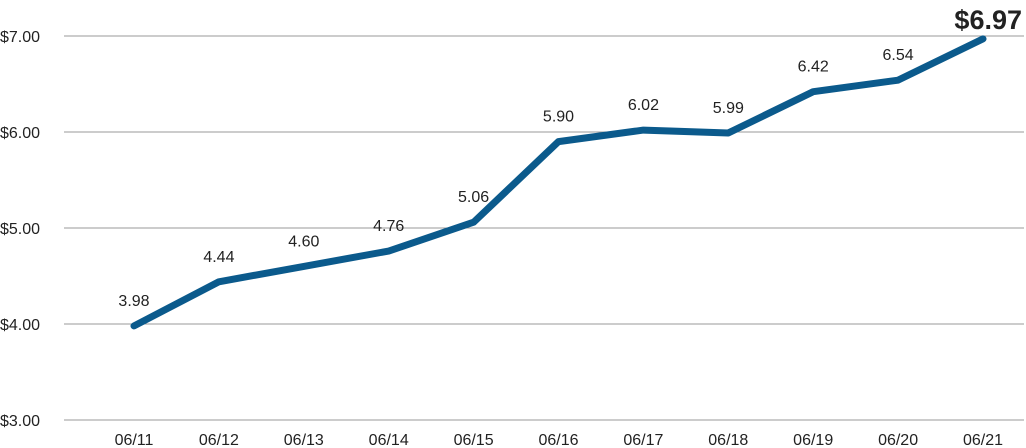 The height and width of the screenshot is (448, 1026). I want to click on x-tick-label: 06/15, so click(474, 440).